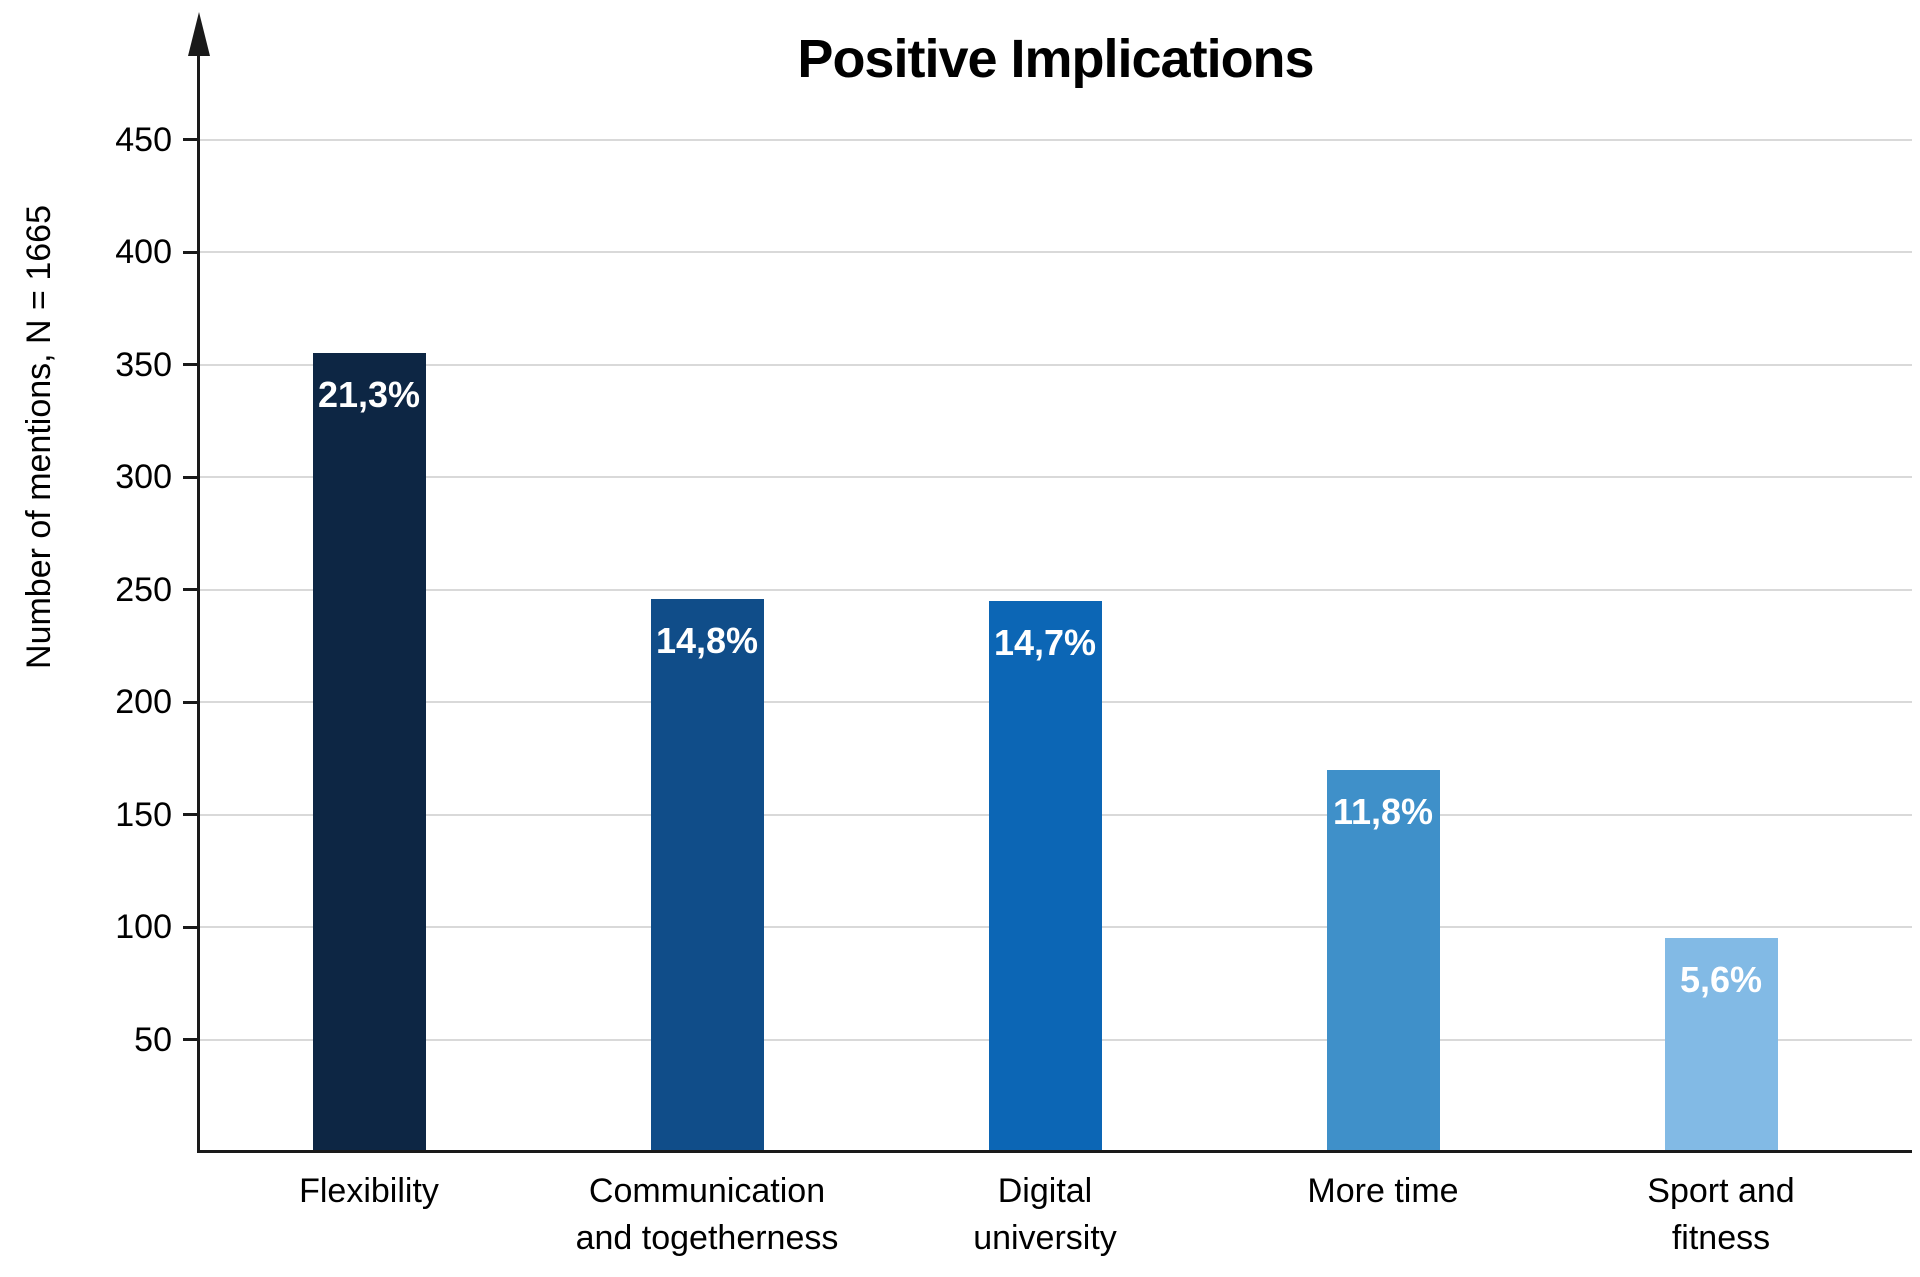  Describe the element at coordinates (1045, 642) in the screenshot. I see `bar-value-label: 14,7%` at that location.